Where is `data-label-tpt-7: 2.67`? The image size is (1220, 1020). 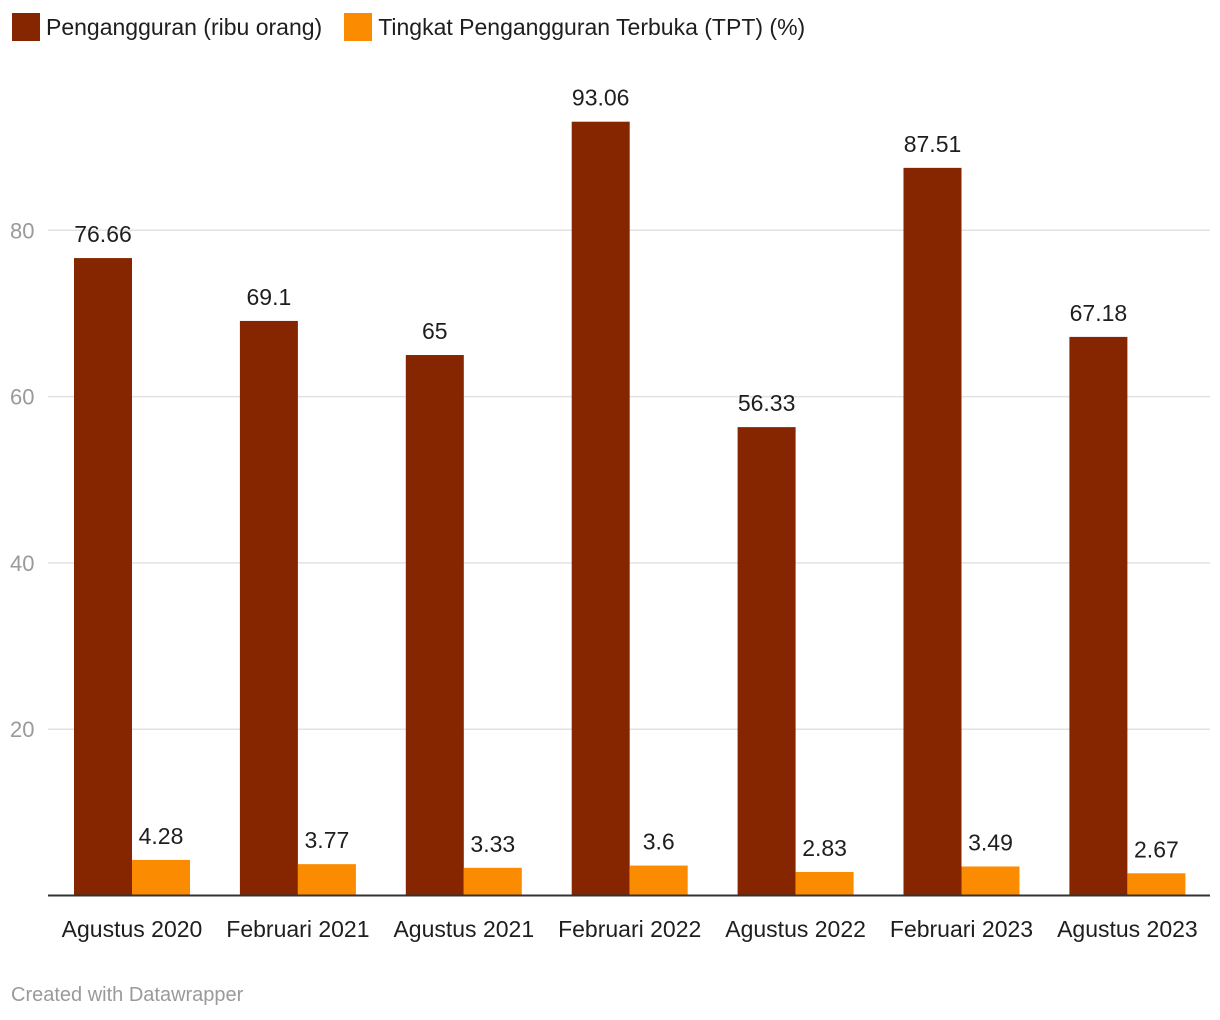 data-label-tpt-7: 2.67 is located at coordinates (1156, 849).